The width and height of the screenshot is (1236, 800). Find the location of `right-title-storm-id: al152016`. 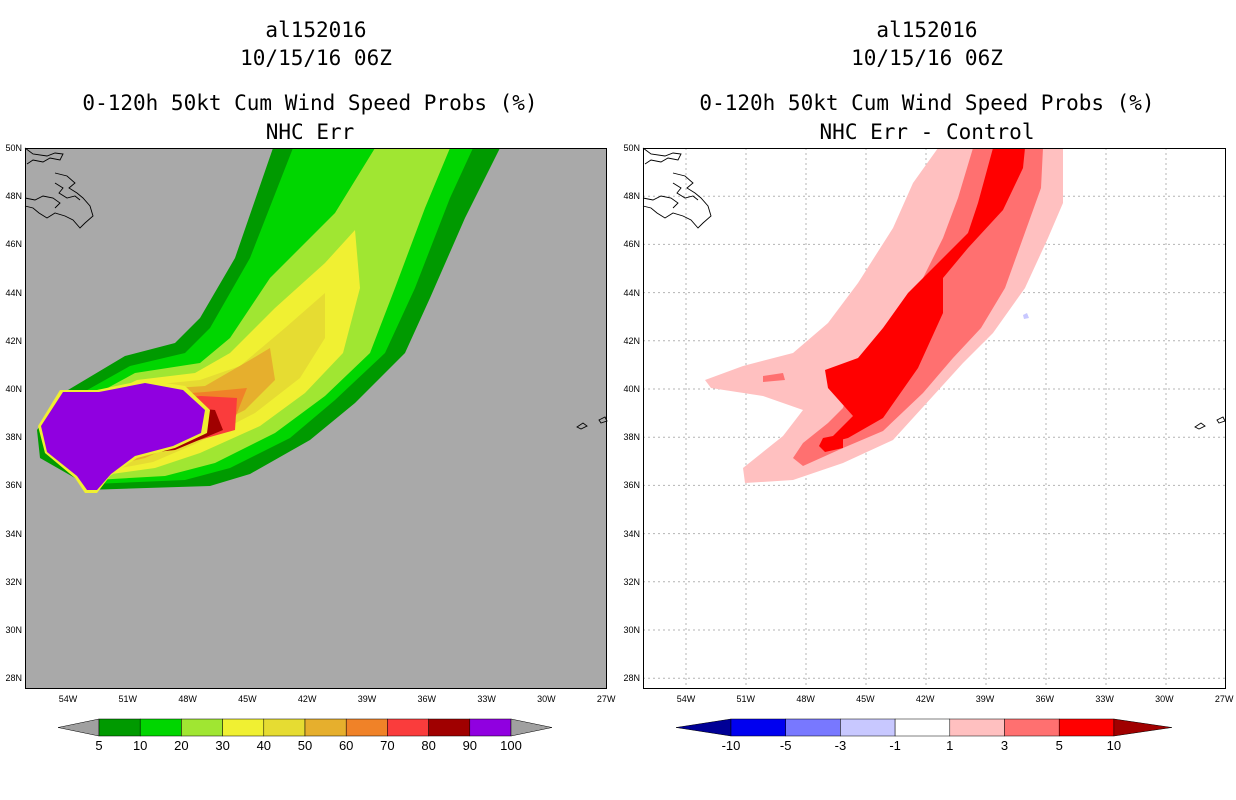

right-title-storm-id: al152016 is located at coordinates (927, 30).